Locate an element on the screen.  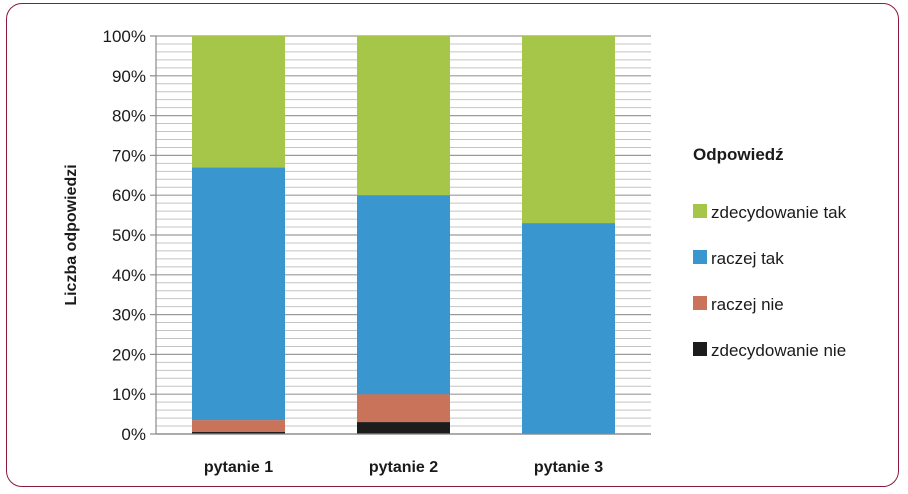
y-tick-label: 100% is located at coordinates (124, 36).